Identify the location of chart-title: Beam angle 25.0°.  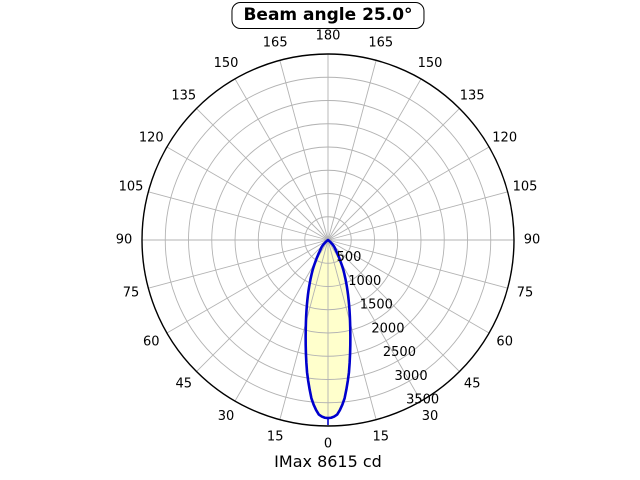
(328, 15).